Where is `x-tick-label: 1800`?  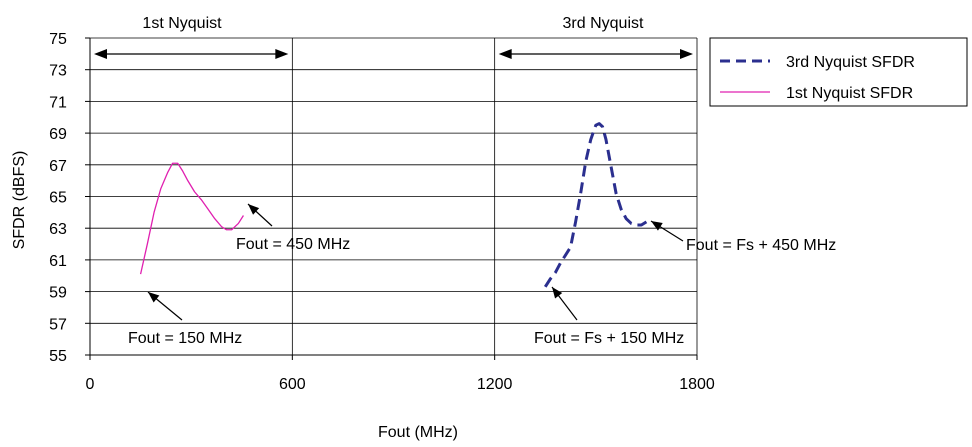
x-tick-label: 1800 is located at coordinates (697, 384).